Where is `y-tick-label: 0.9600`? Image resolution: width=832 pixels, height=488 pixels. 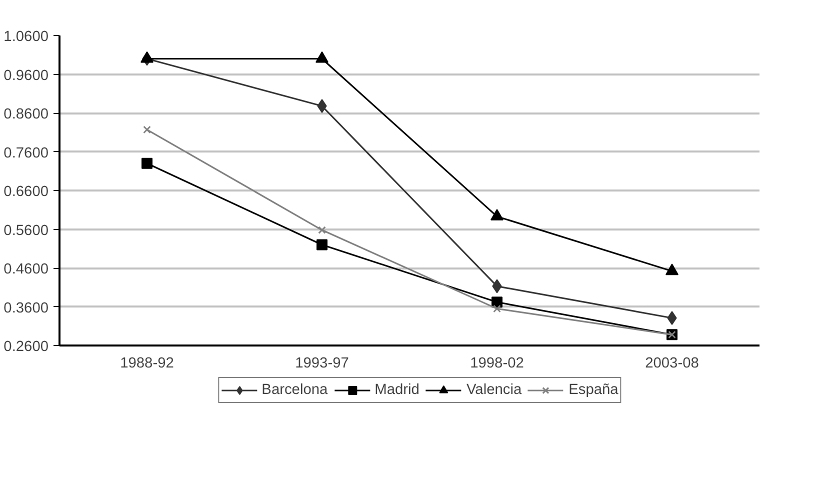
y-tick-label: 0.9600 is located at coordinates (26, 76).